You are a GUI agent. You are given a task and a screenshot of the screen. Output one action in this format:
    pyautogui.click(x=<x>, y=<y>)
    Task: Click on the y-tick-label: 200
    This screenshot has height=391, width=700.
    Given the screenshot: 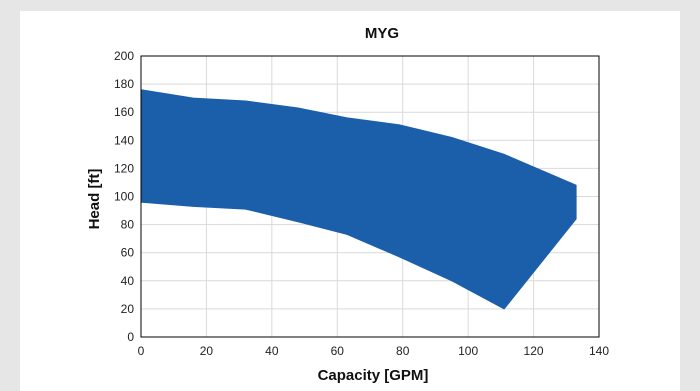 What is the action you would take?
    pyautogui.click(x=124, y=56)
    